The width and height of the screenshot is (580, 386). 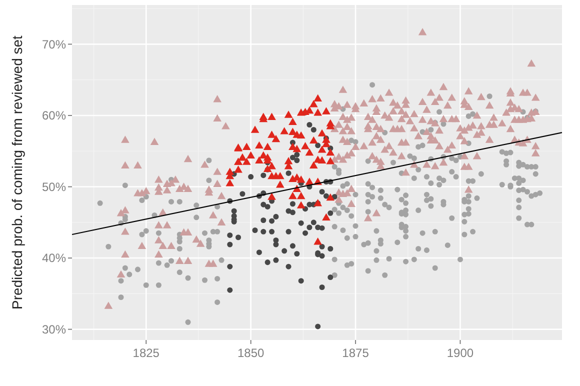 What do you see at coordinates (460, 353) in the screenshot?
I see `x-tick-label: 1900` at bounding box center [460, 353].